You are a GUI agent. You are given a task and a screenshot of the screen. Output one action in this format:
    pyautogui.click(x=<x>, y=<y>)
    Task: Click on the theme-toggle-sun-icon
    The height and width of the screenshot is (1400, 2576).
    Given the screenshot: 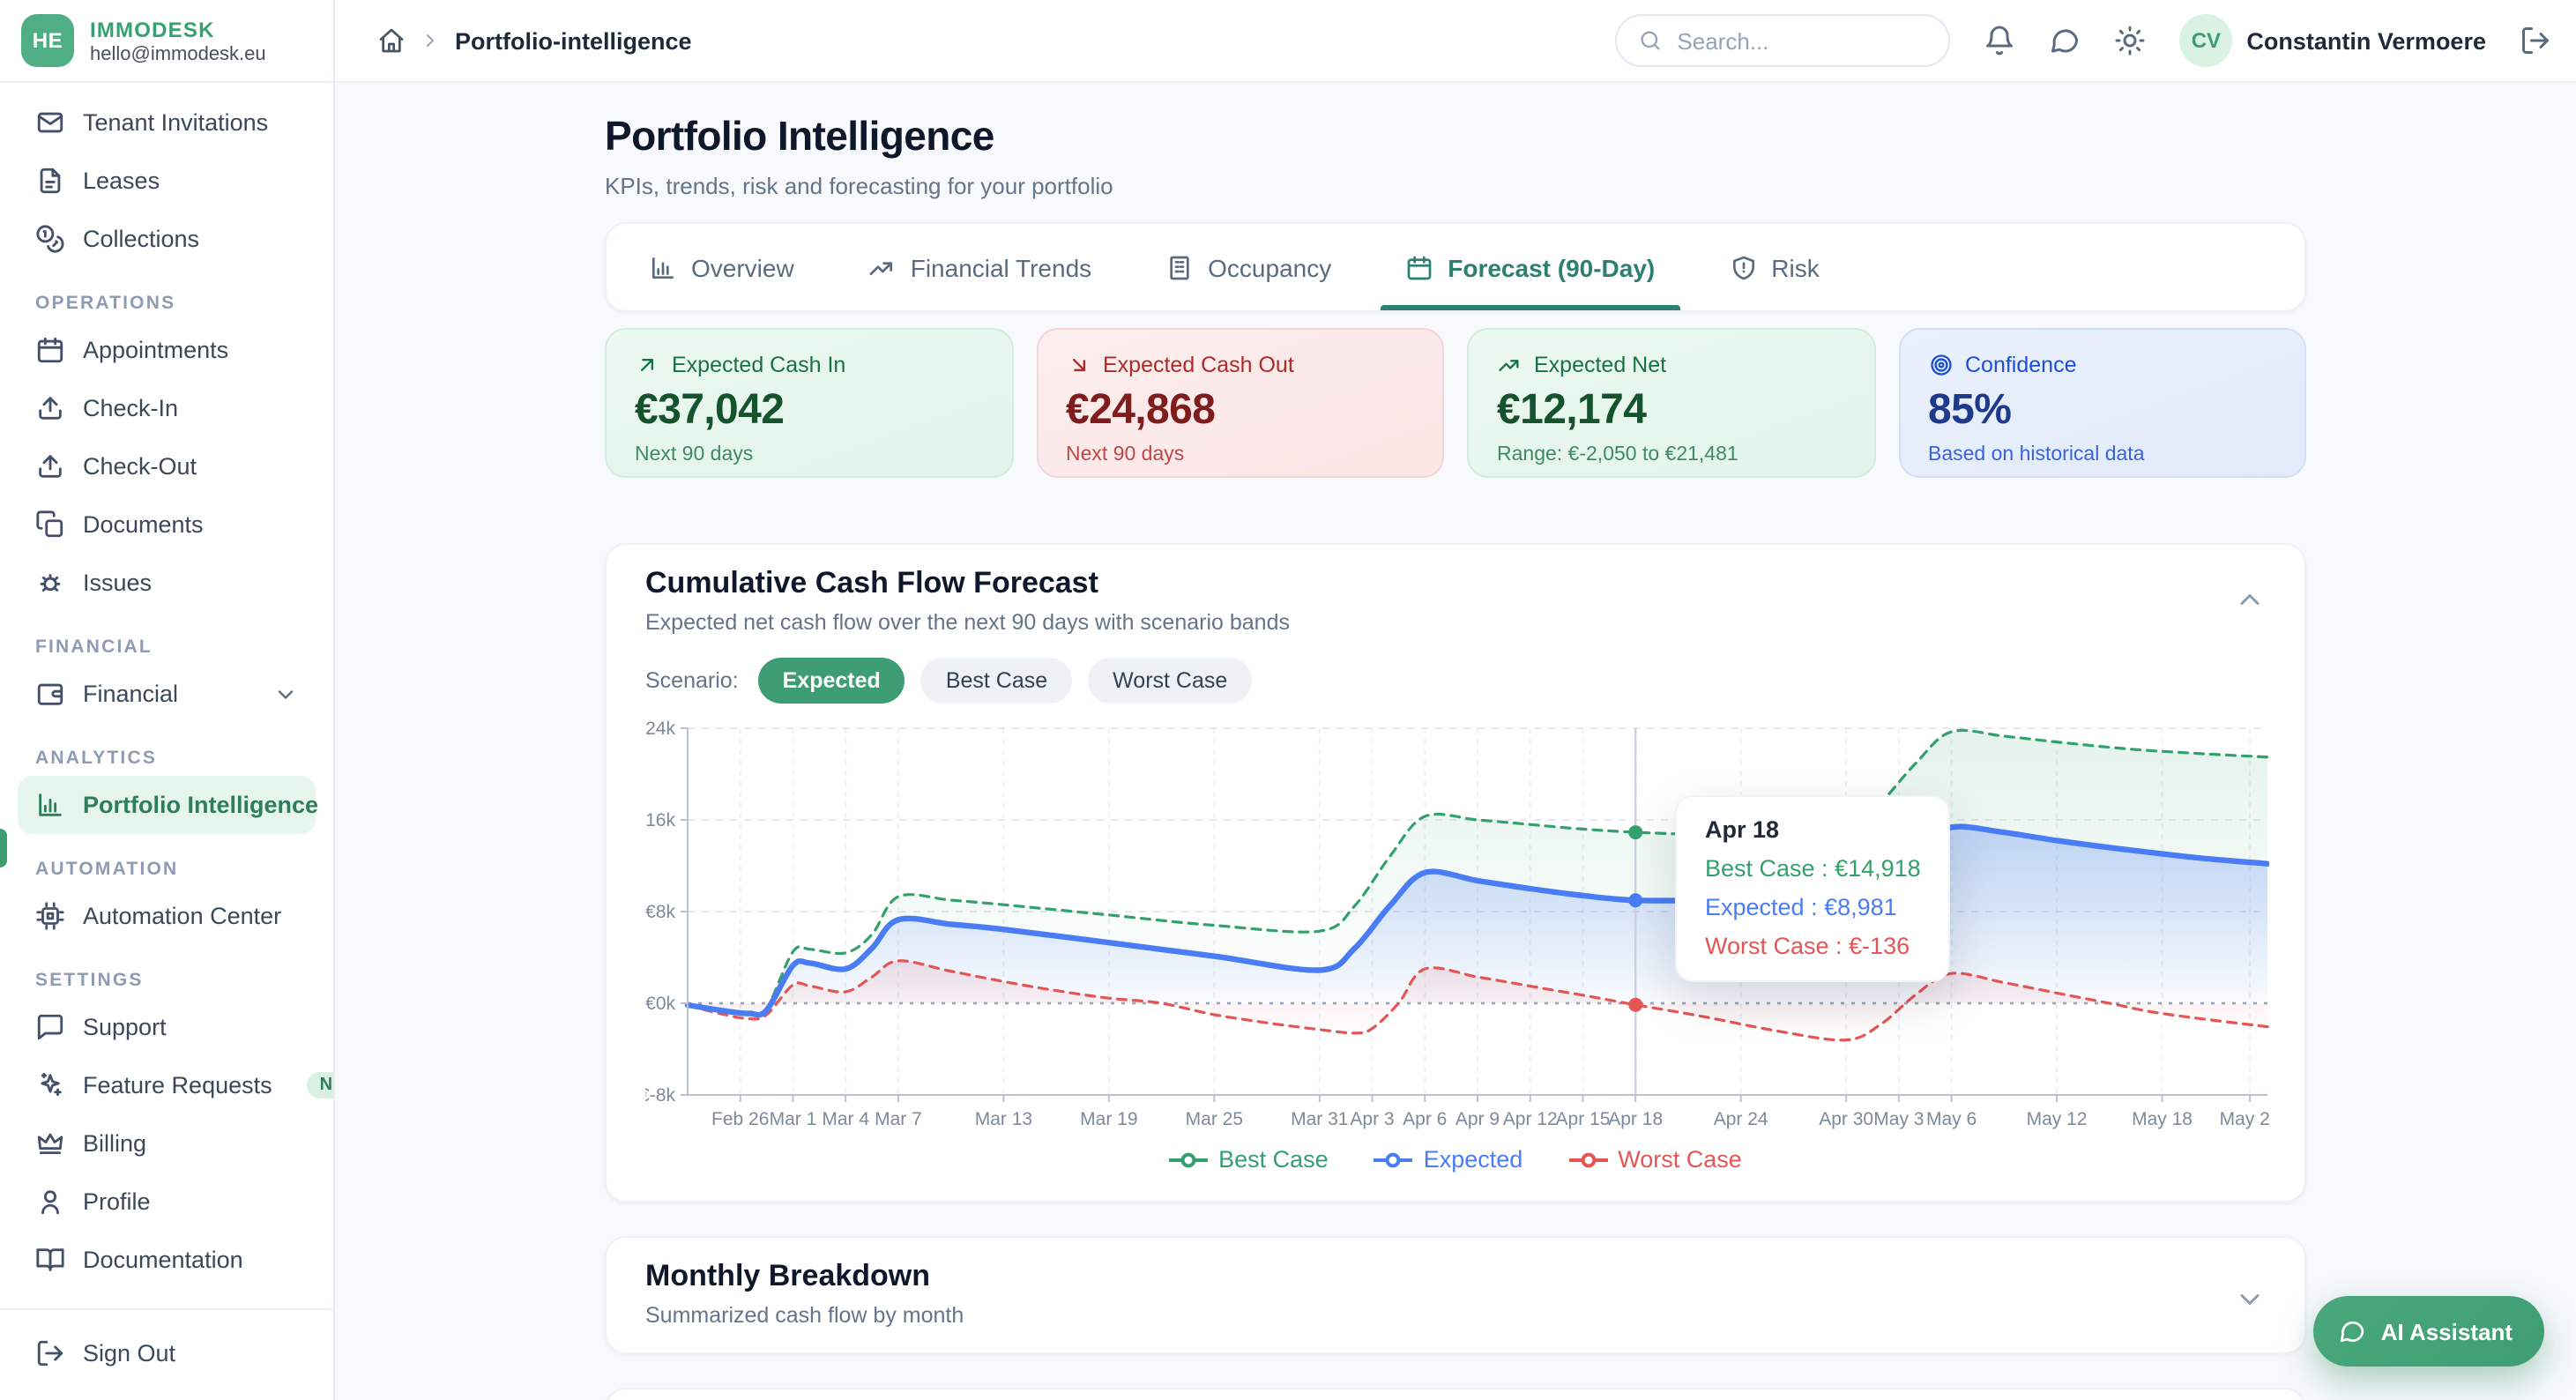 What is the action you would take?
    pyautogui.click(x=2130, y=40)
    